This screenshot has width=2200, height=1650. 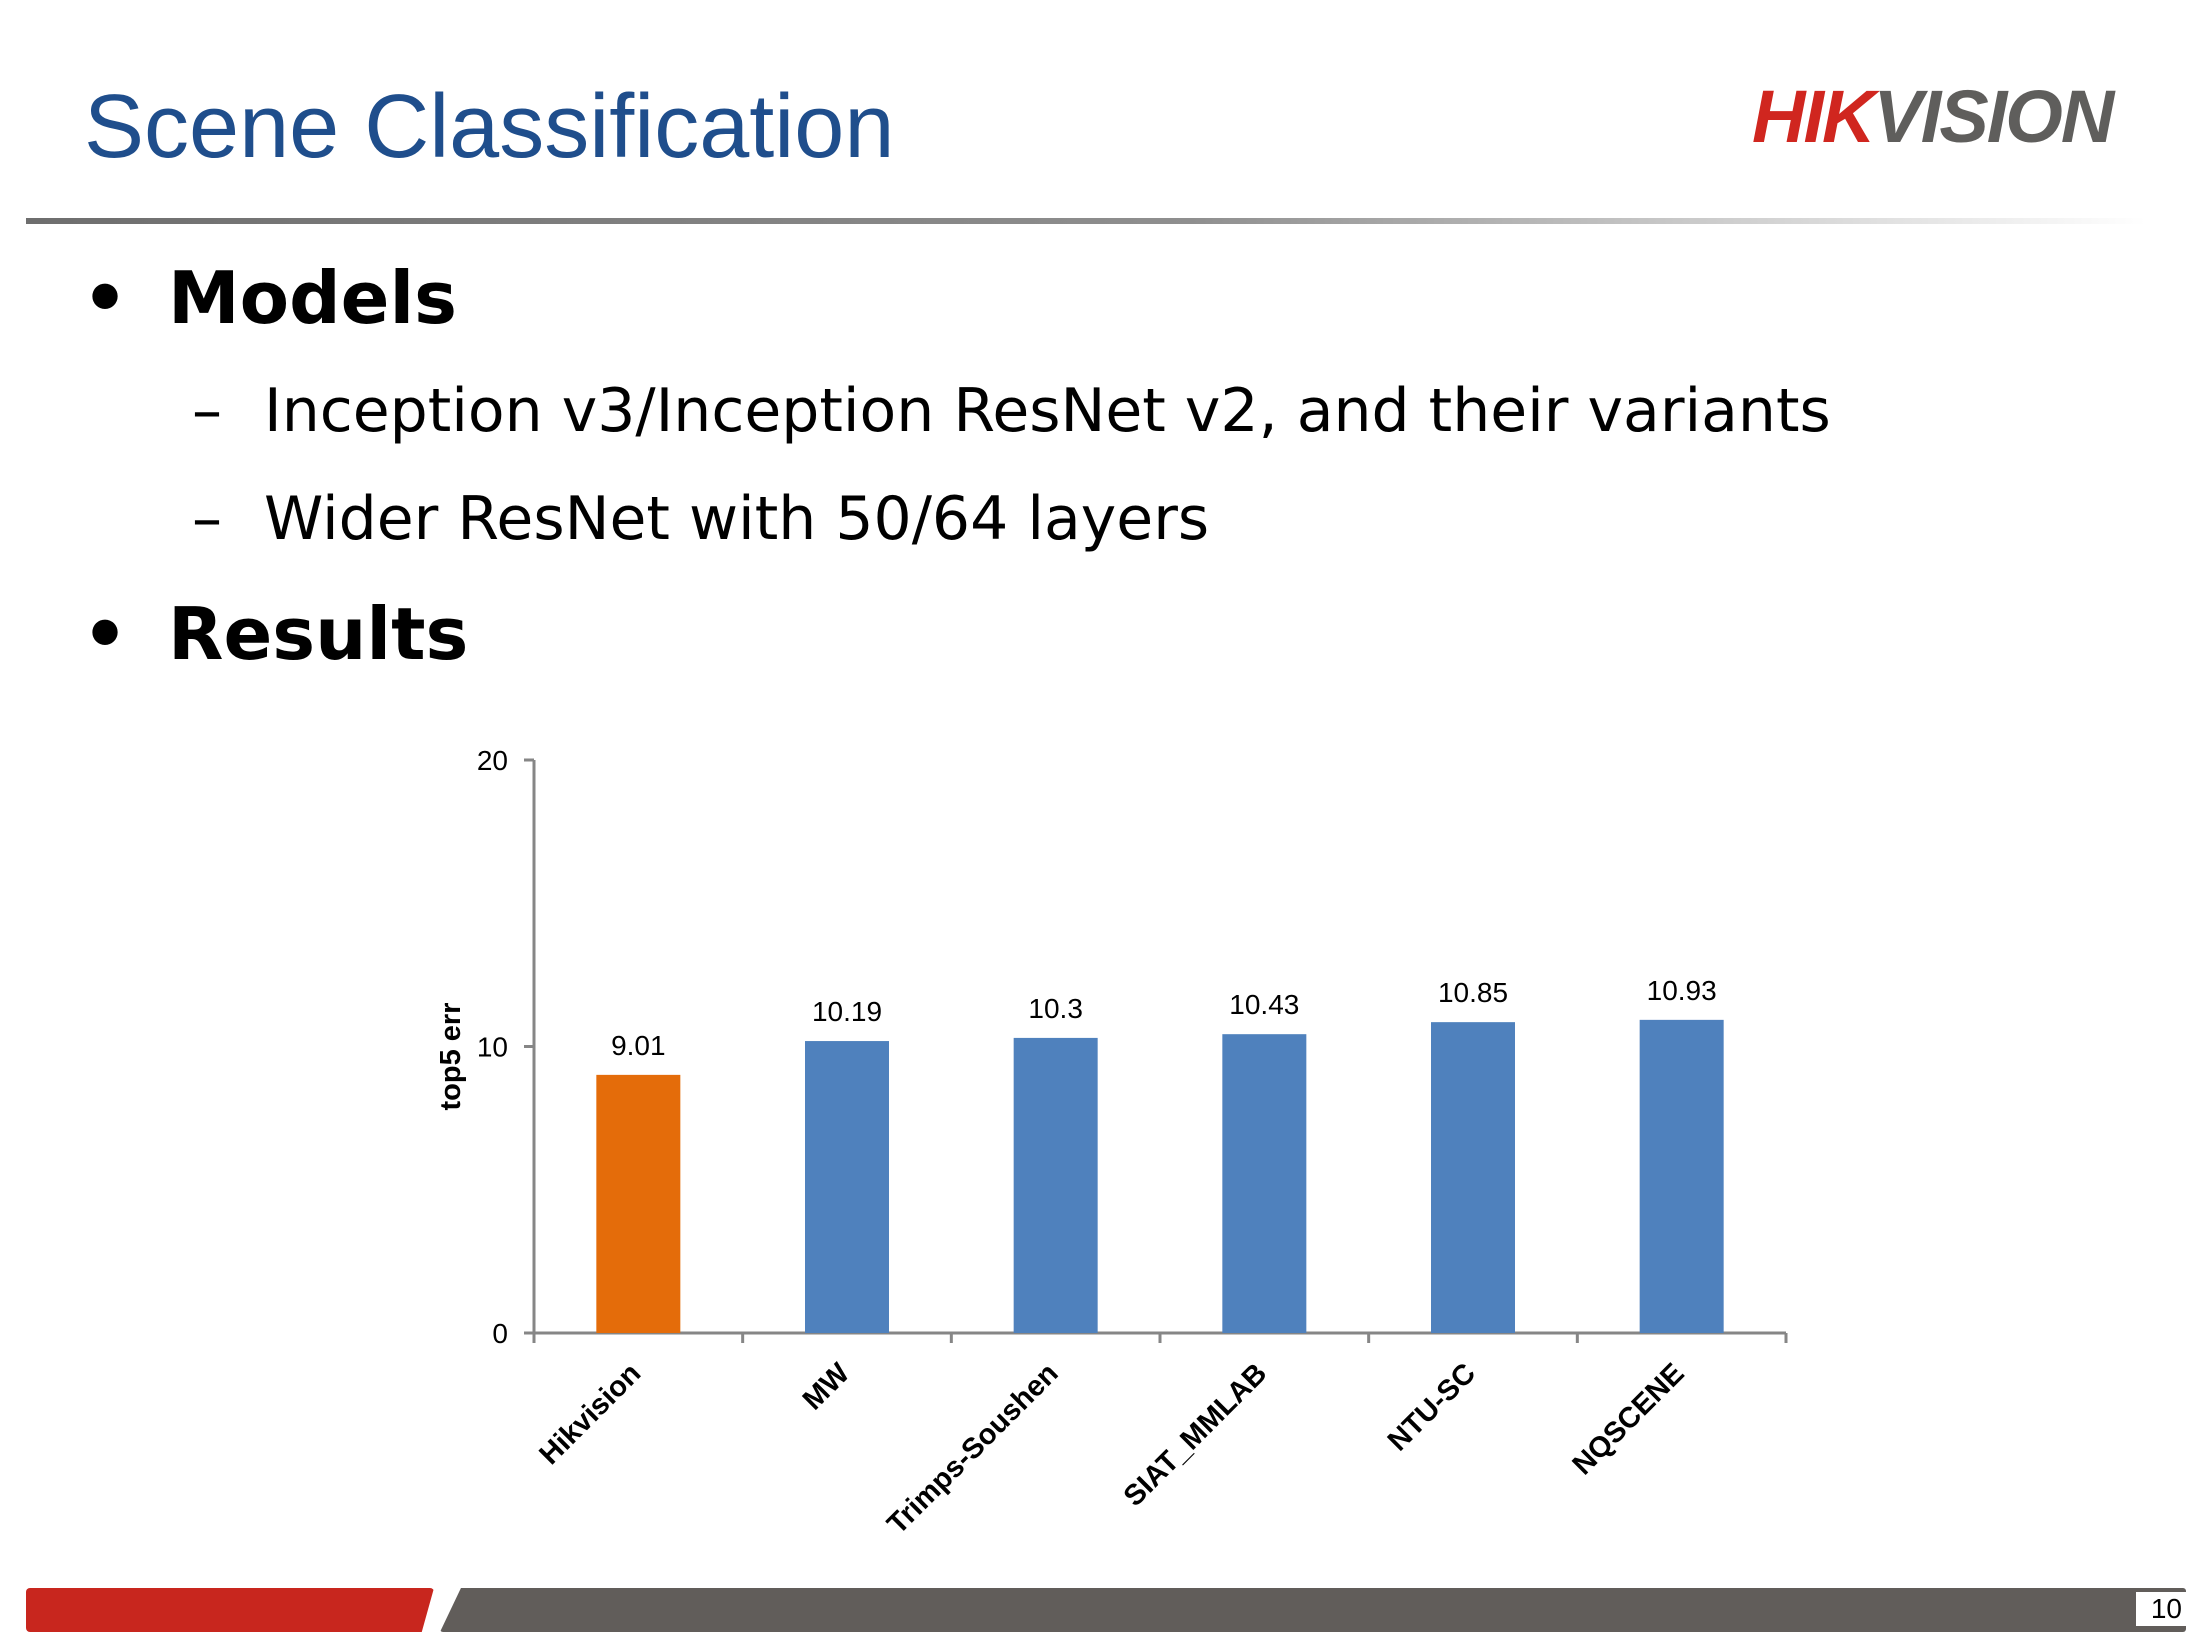 What do you see at coordinates (2161, 1609) in the screenshot?
I see `page-number: 10` at bounding box center [2161, 1609].